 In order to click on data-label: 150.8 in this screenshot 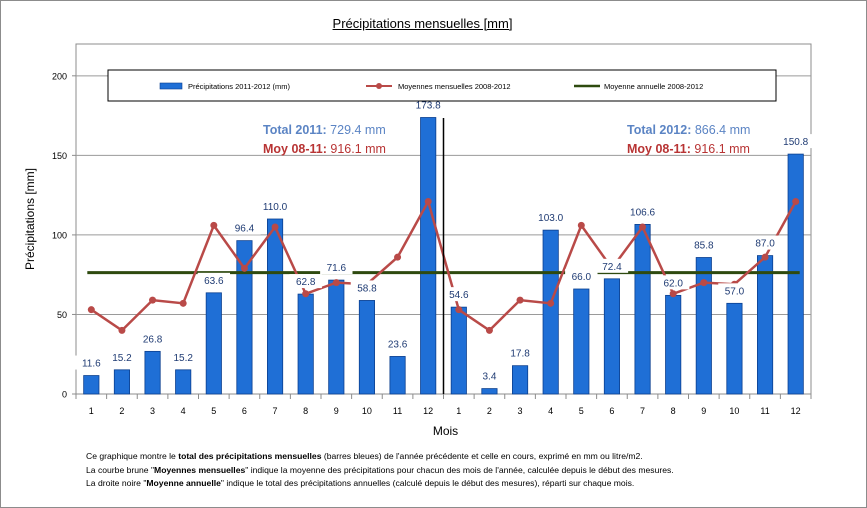, I will do `click(795, 142)`.